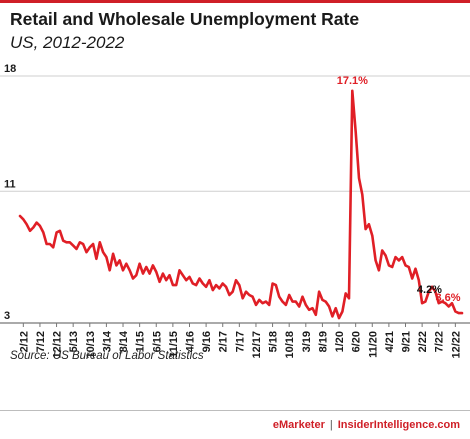 The height and width of the screenshot is (439, 470). Describe the element at coordinates (235, 410) in the screenshot. I see `footer-divider` at that location.